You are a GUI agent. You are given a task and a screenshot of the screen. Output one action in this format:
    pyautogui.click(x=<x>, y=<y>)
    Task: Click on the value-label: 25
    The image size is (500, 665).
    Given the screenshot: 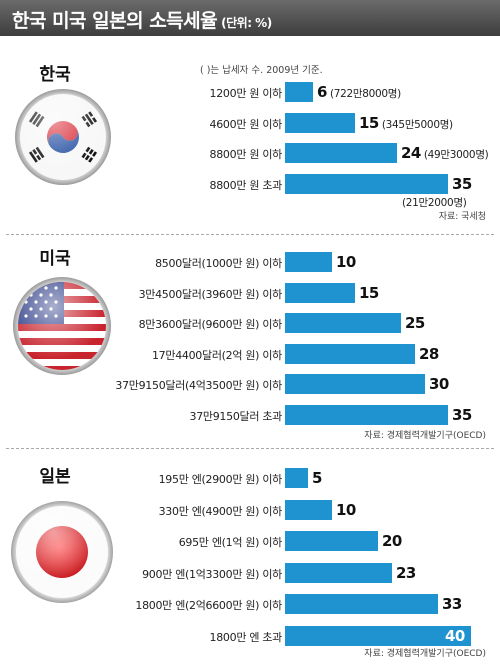 What is the action you would take?
    pyautogui.click(x=415, y=323)
    